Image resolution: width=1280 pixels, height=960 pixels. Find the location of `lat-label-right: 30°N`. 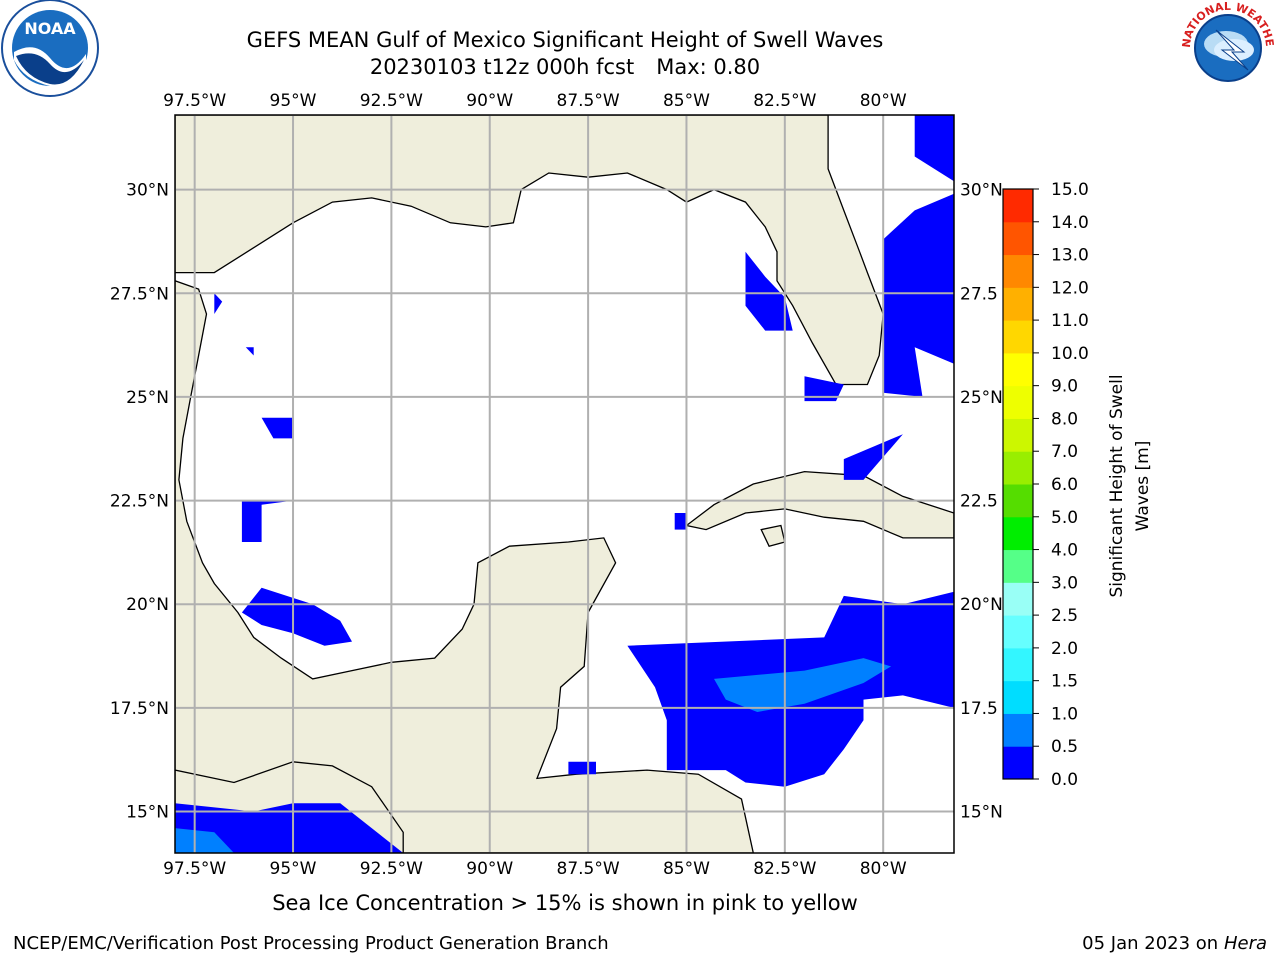

lat-label-right: 30°N is located at coordinates (981, 191).